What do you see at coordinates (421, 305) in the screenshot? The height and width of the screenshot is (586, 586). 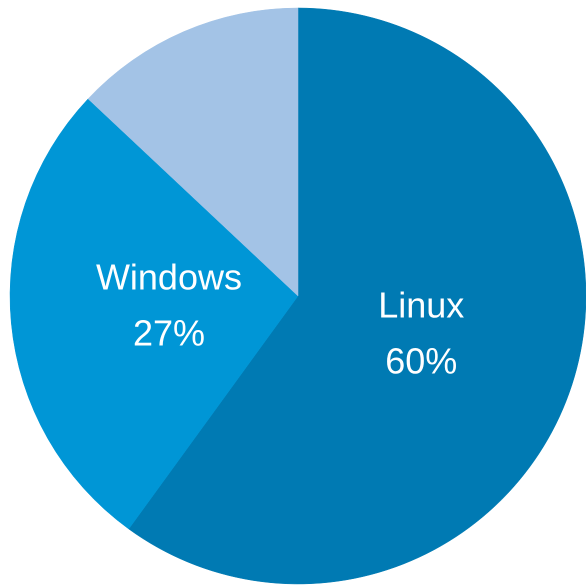 I see `slice-label: Linux` at bounding box center [421, 305].